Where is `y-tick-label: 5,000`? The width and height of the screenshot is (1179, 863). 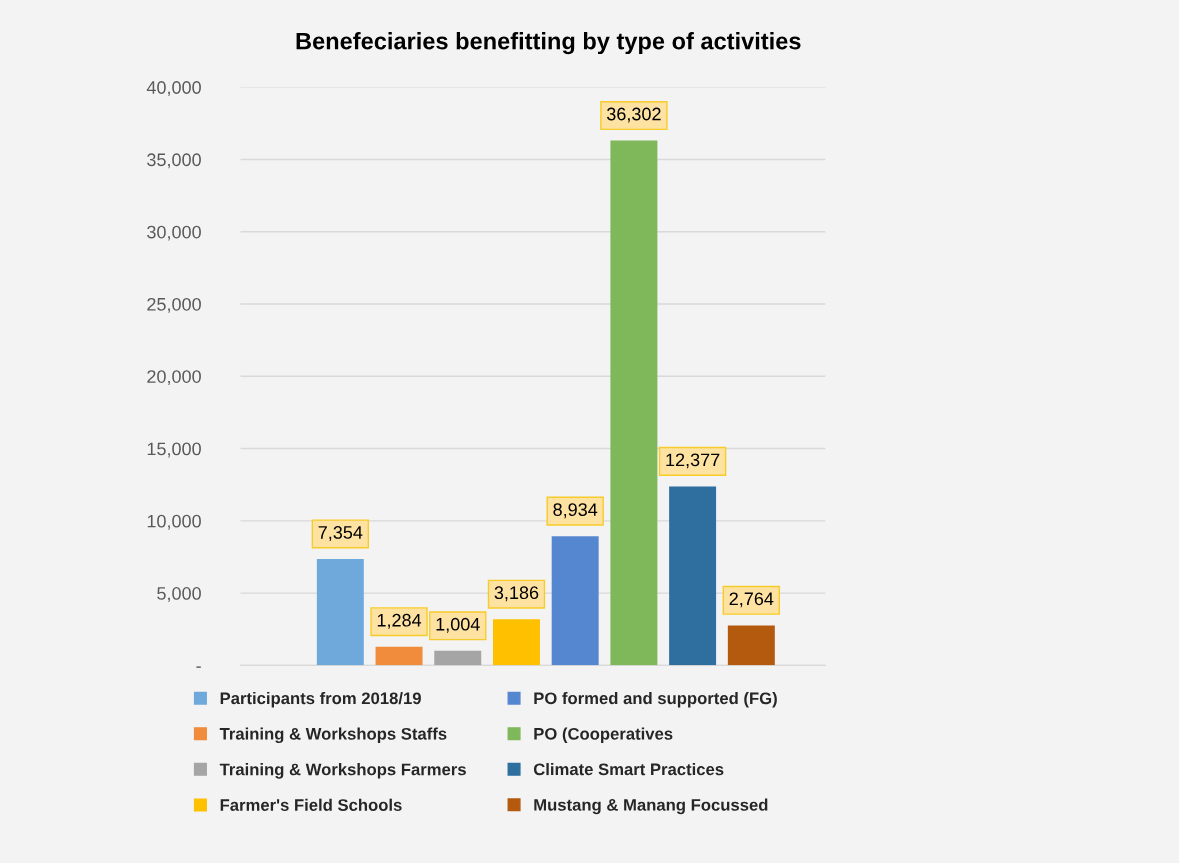 y-tick-label: 5,000 is located at coordinates (179, 594).